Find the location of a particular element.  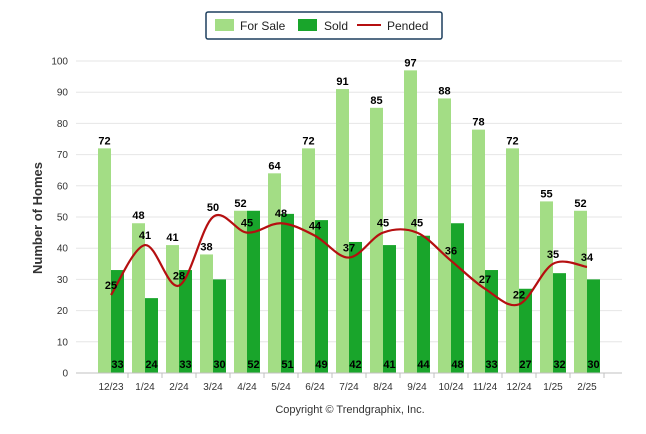

legend-label-sold: Sold is located at coordinates (336, 26).